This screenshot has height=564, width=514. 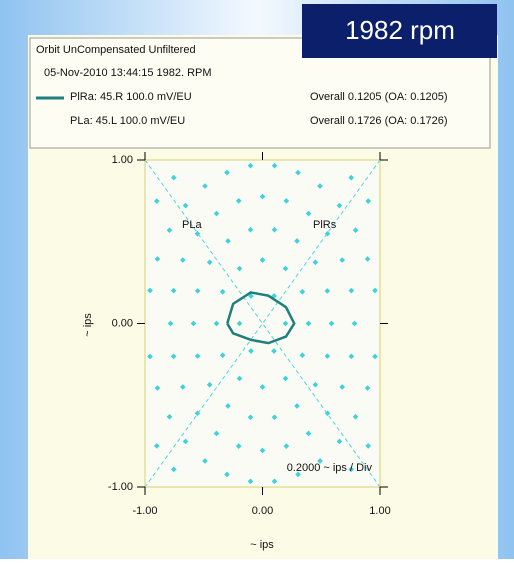 What do you see at coordinates (144, 511) in the screenshot?
I see `x-tick-label: -1.00` at bounding box center [144, 511].